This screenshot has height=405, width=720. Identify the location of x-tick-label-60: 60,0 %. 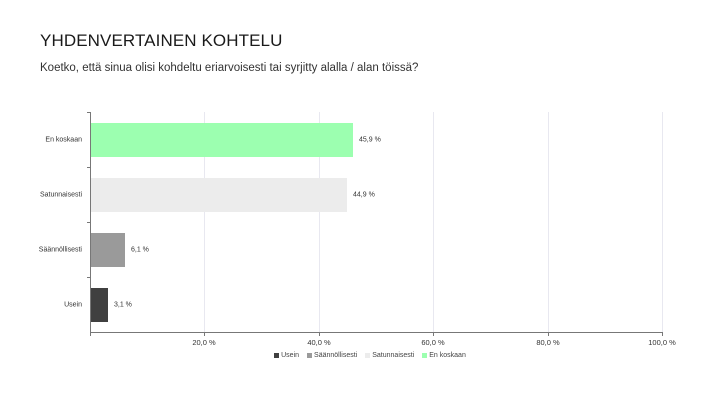
(433, 342).